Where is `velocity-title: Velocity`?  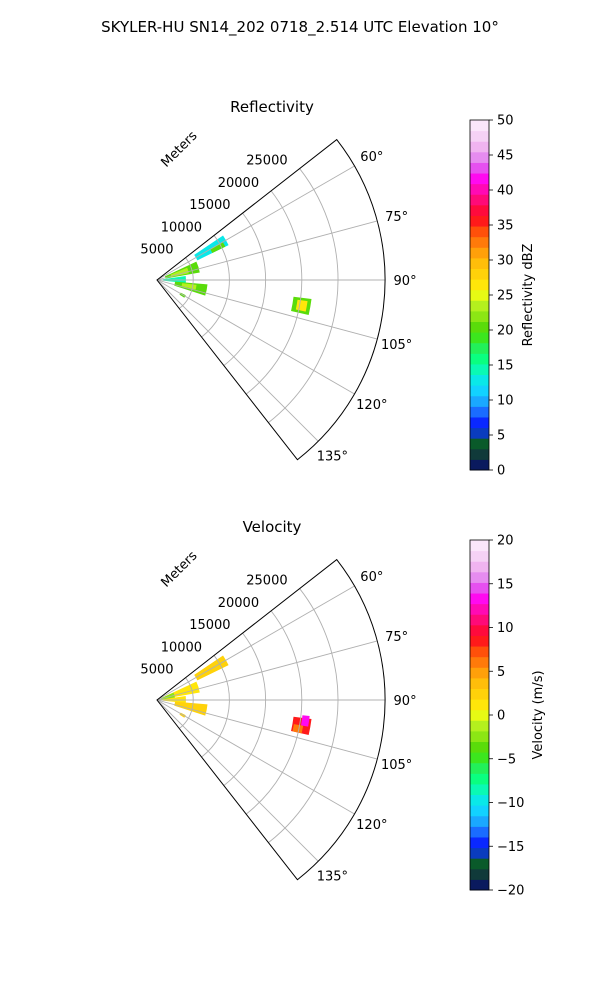
velocity-title: Velocity is located at coordinates (272, 527).